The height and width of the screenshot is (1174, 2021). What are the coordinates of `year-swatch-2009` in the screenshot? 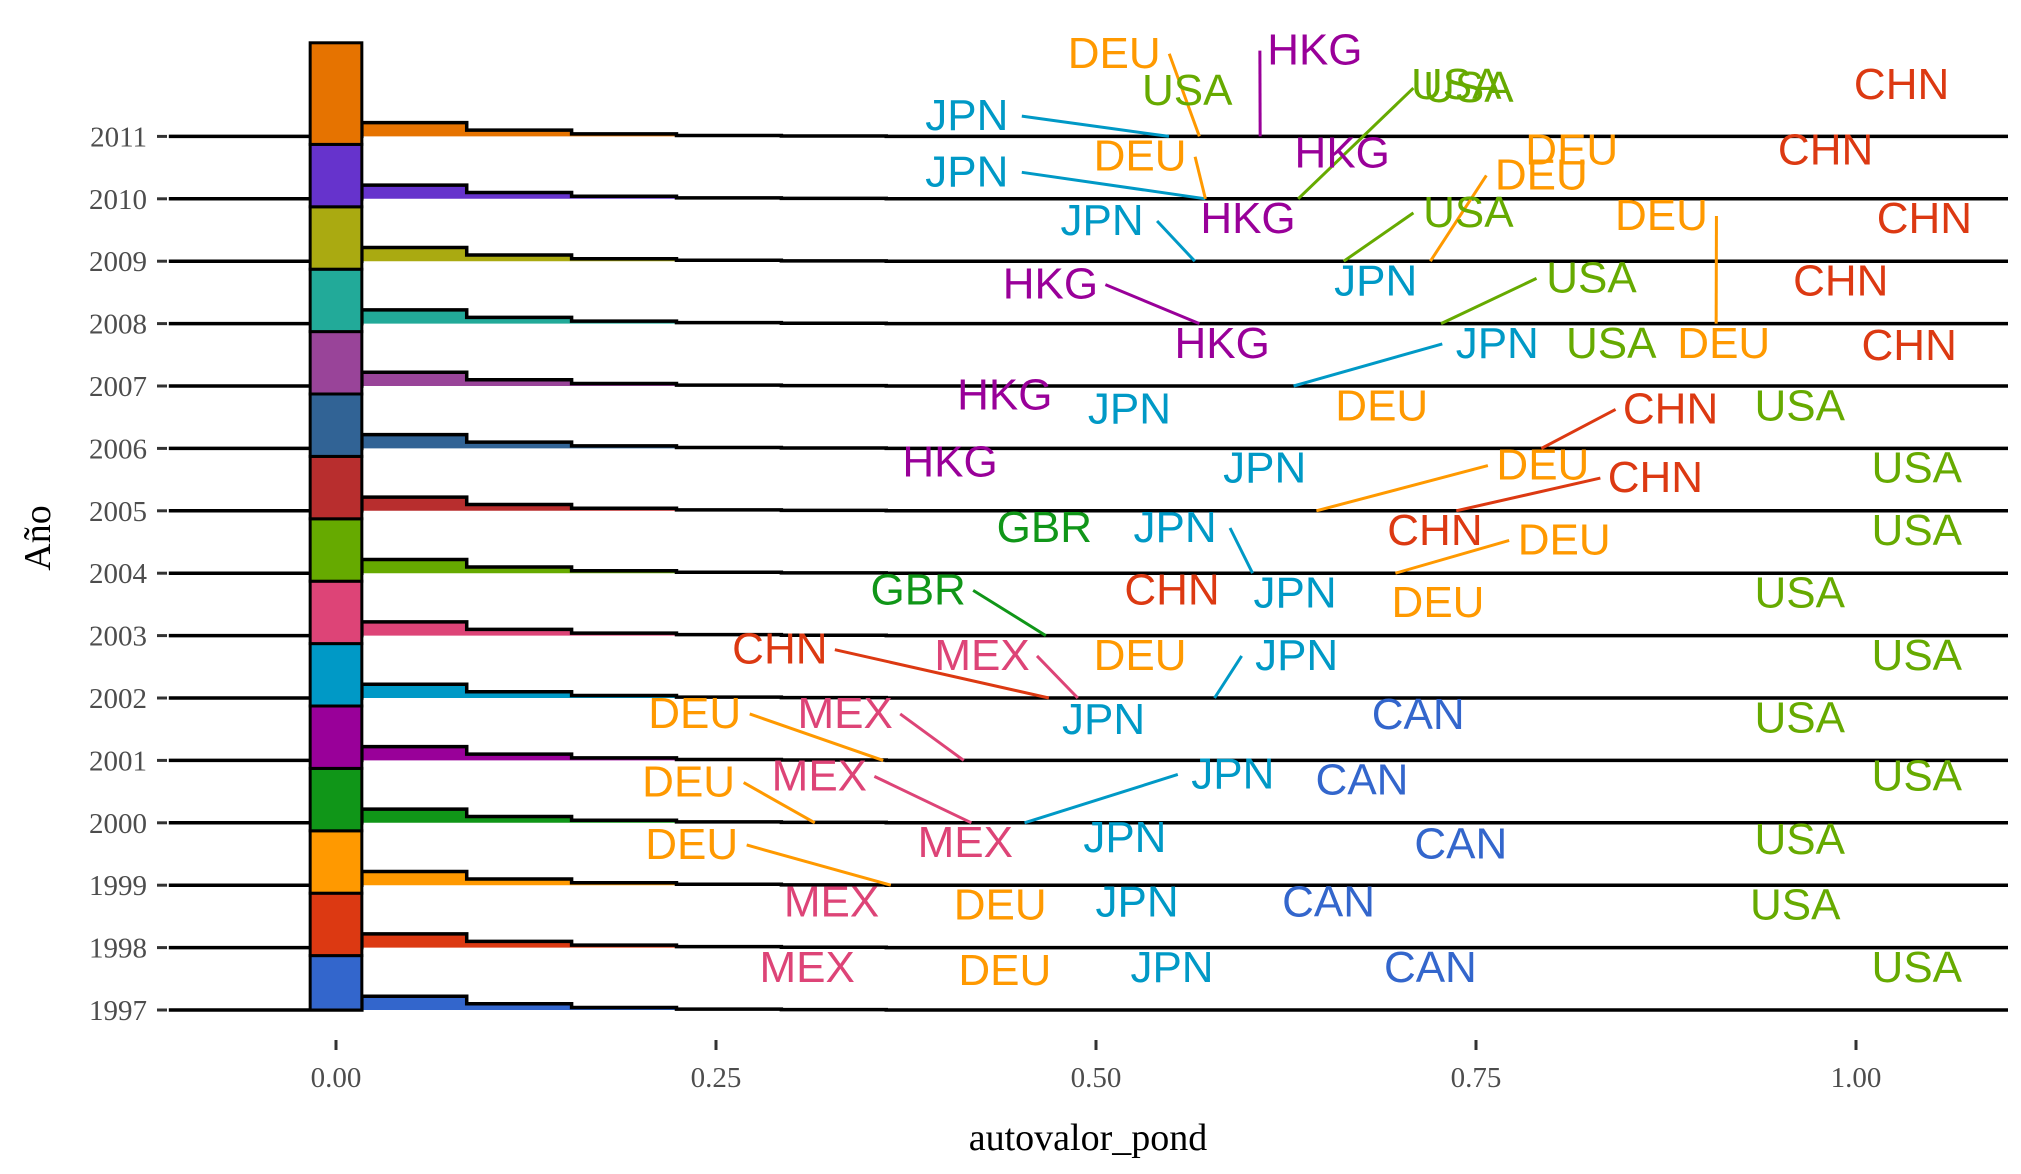 It's located at (336, 238).